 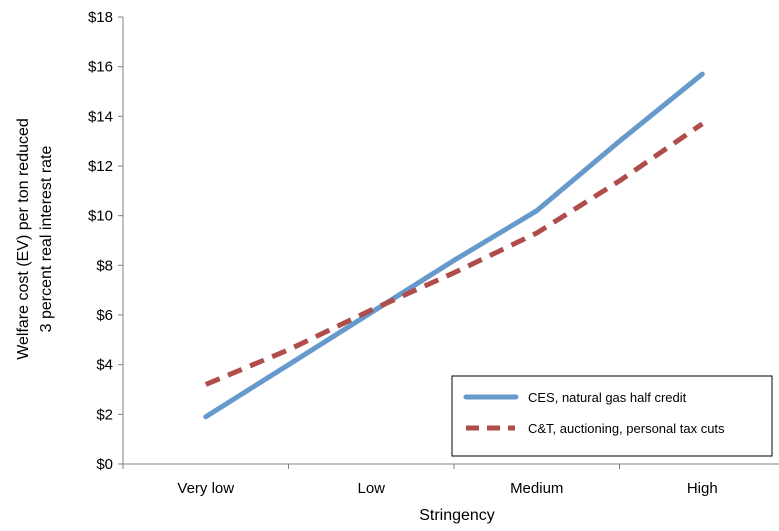 What do you see at coordinates (104, 464) in the screenshot?
I see `y-tick-label: $0` at bounding box center [104, 464].